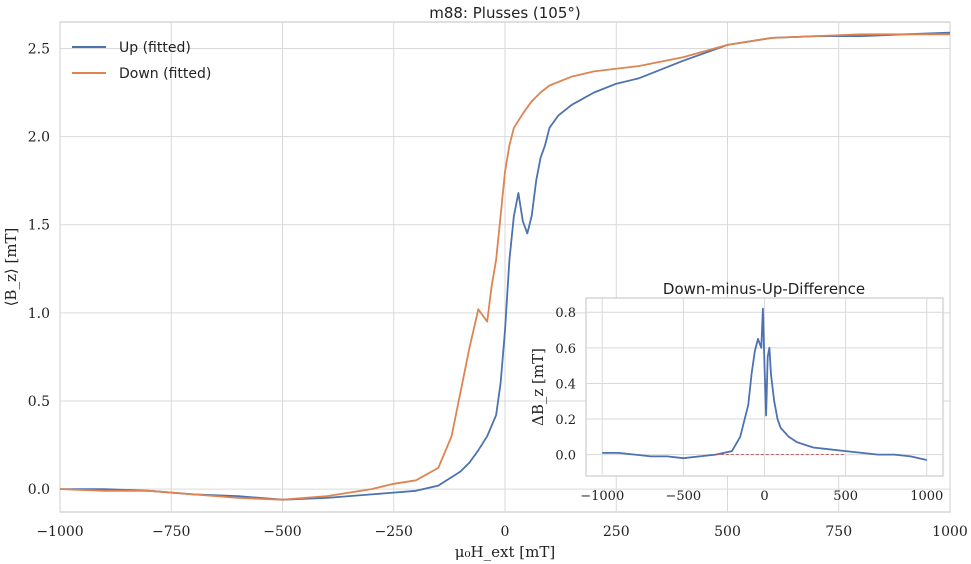 The width and height of the screenshot is (971, 564). I want to click on y-tick-label: 0.4, so click(565, 384).